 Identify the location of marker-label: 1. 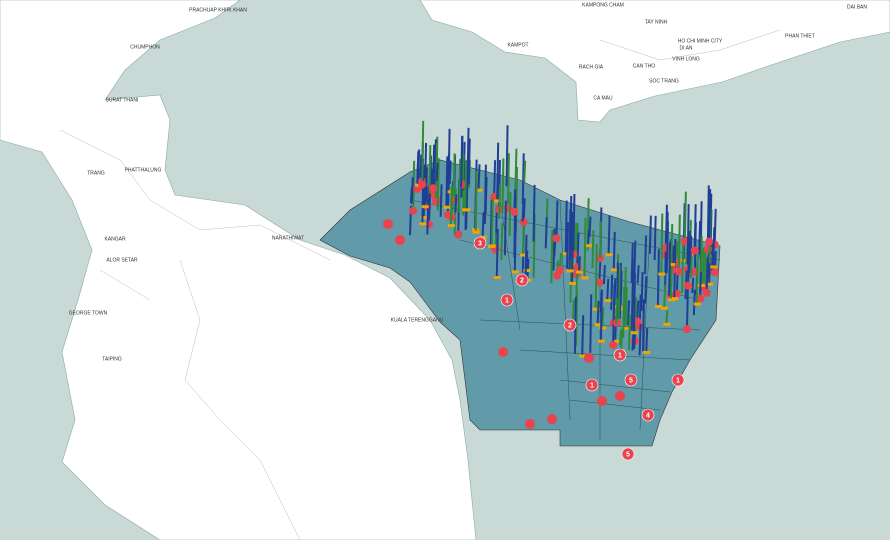
(678, 380).